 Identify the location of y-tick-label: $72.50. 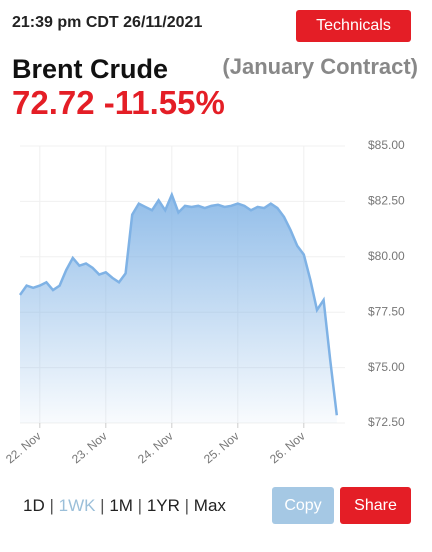
(386, 422).